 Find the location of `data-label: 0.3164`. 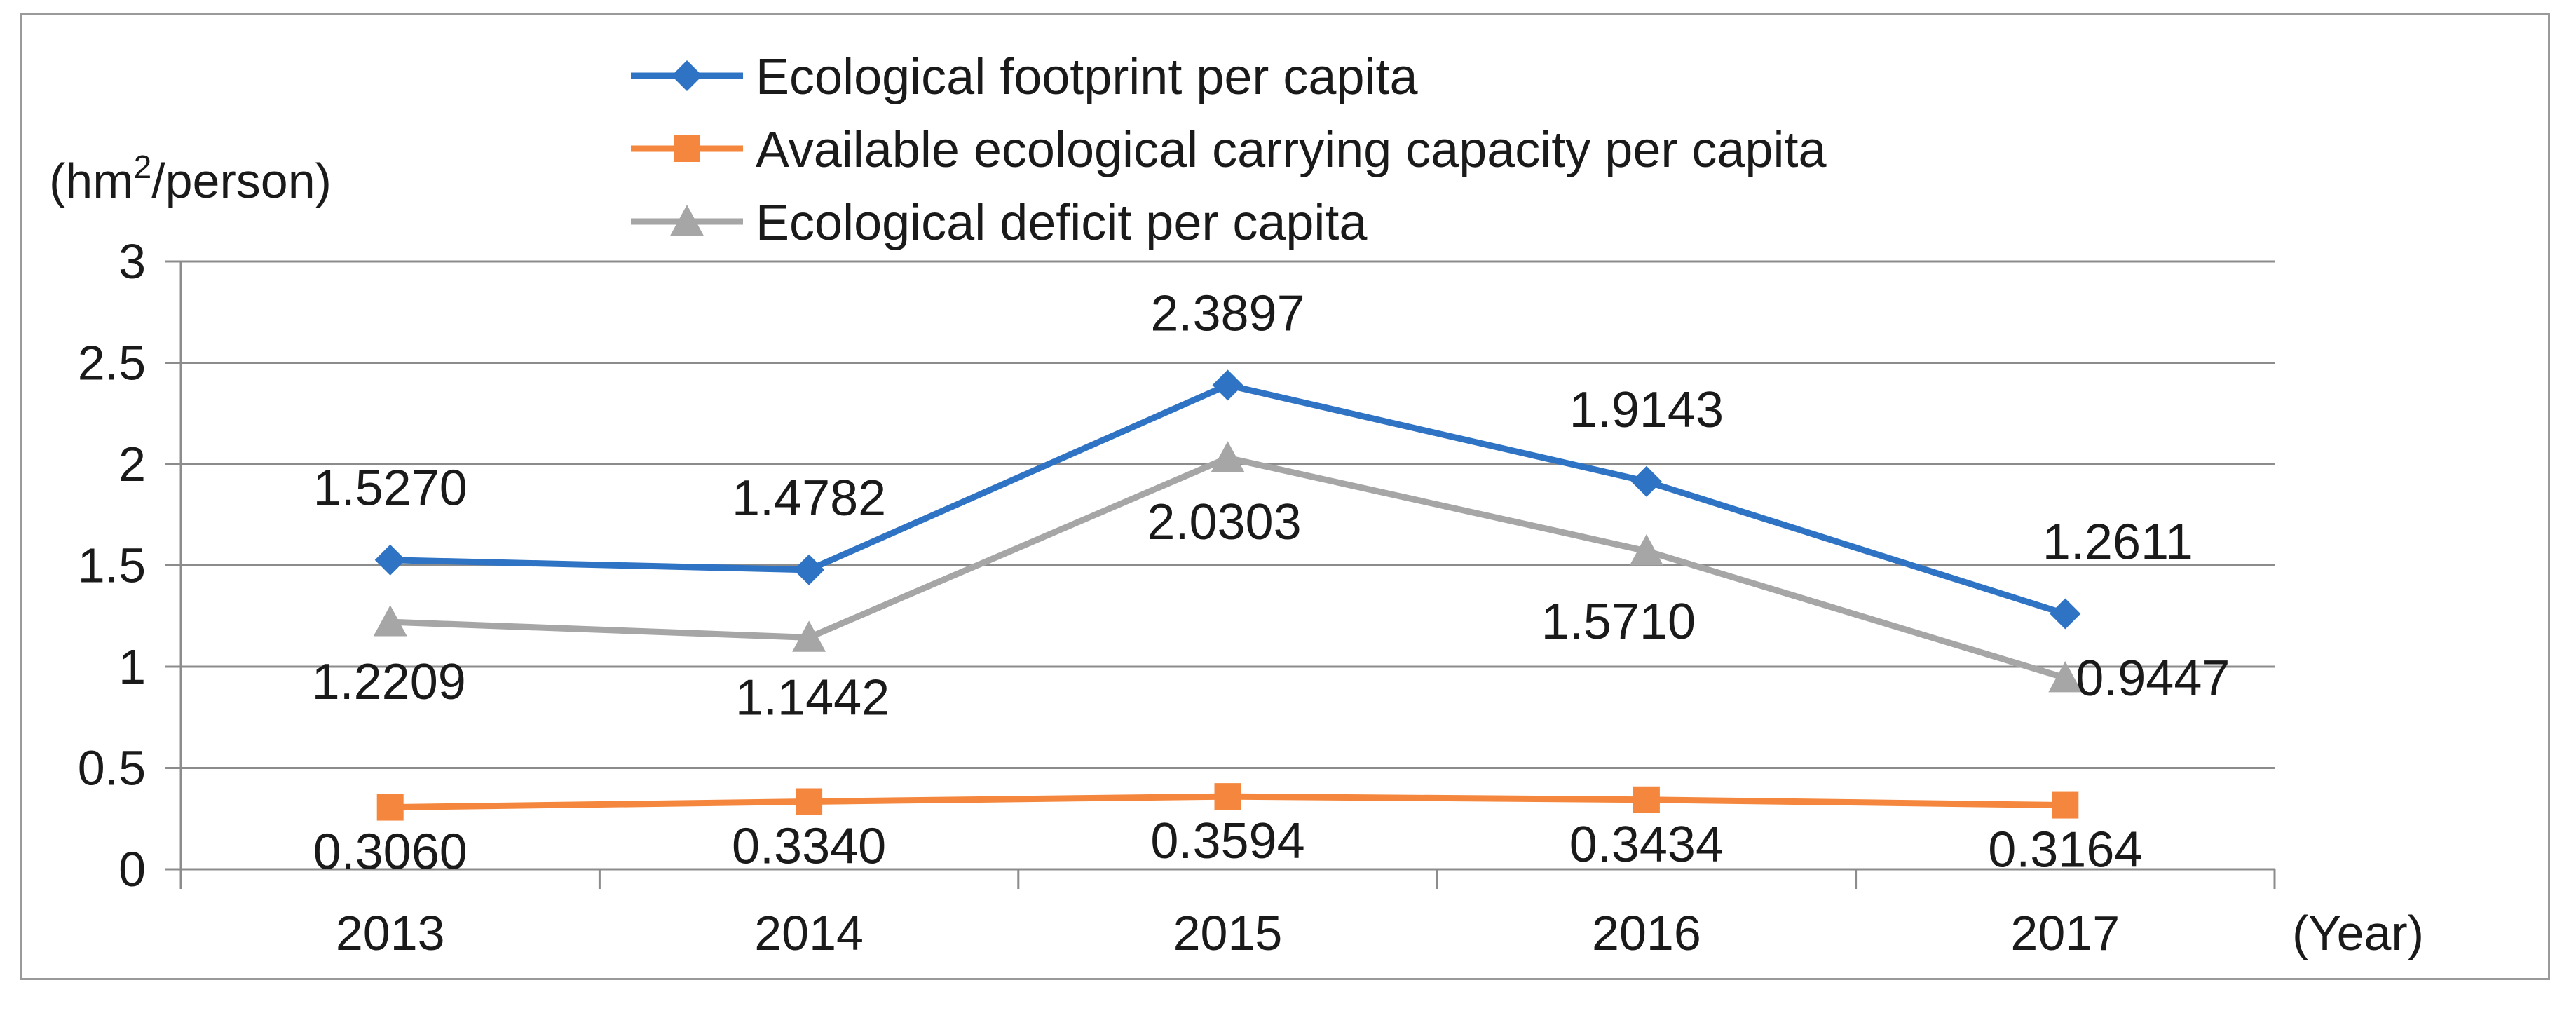

data-label: 0.3164 is located at coordinates (2065, 850).